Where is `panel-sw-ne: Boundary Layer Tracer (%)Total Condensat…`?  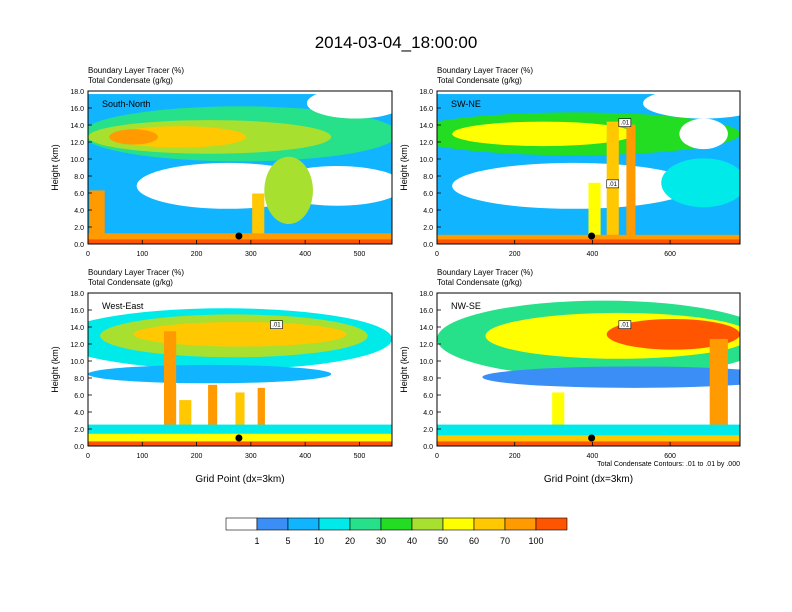
panel-sw-ne: Boundary Layer Tracer (%)Total Condensat… is located at coordinates (570, 162).